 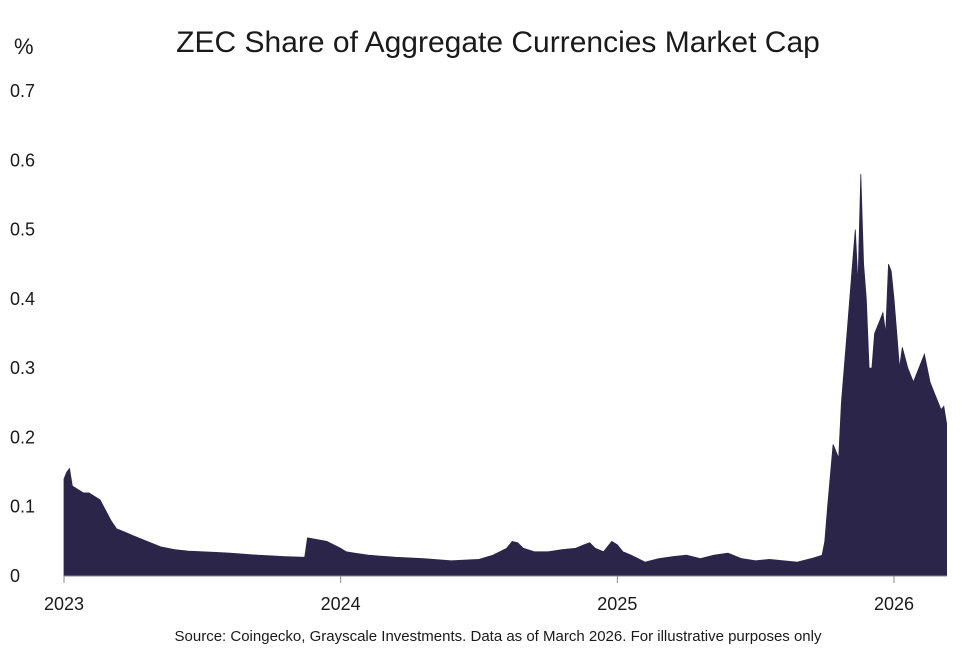 I want to click on y-tick-label: 0.7, so click(x=22, y=91).